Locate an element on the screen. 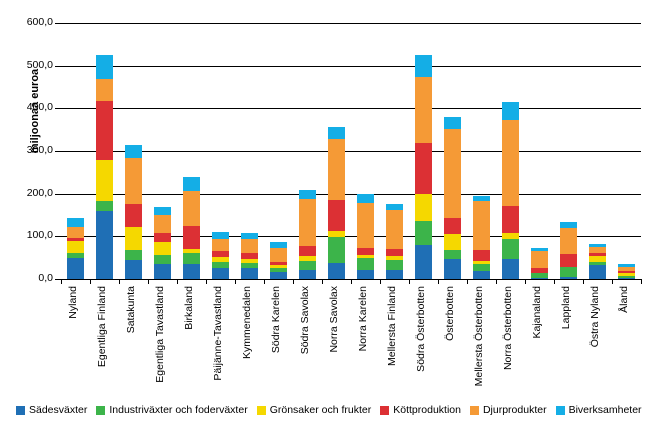 This screenshot has width=648, height=427. bar-group: Satakunta is located at coordinates (133, 178).